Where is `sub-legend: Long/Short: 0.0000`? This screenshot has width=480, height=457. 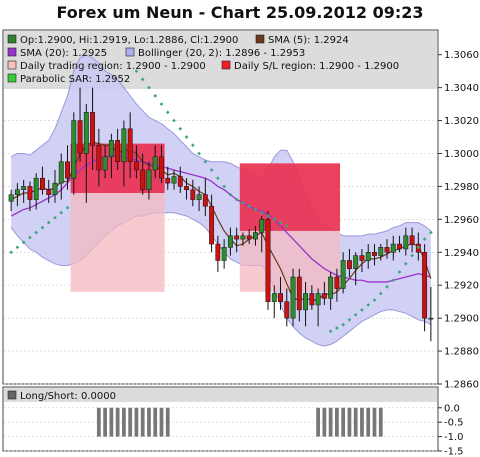
sub-legend: Long/Short: 0.0000 is located at coordinates (61, 396).